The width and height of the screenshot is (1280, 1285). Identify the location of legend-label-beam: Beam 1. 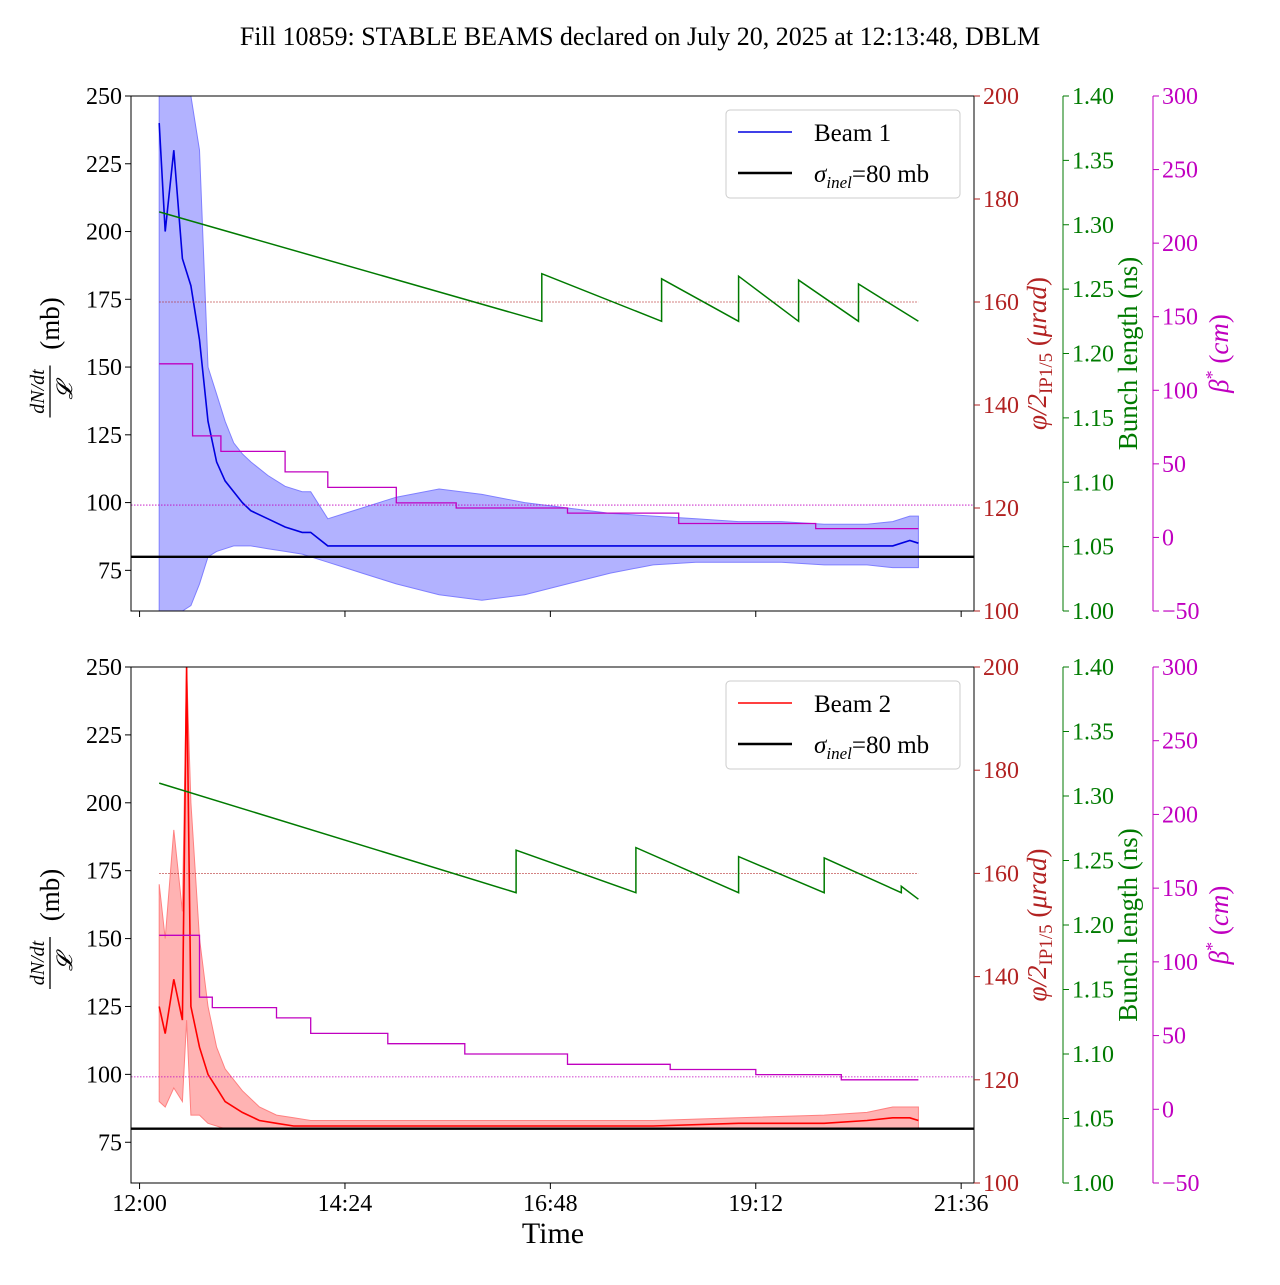
(852, 133).